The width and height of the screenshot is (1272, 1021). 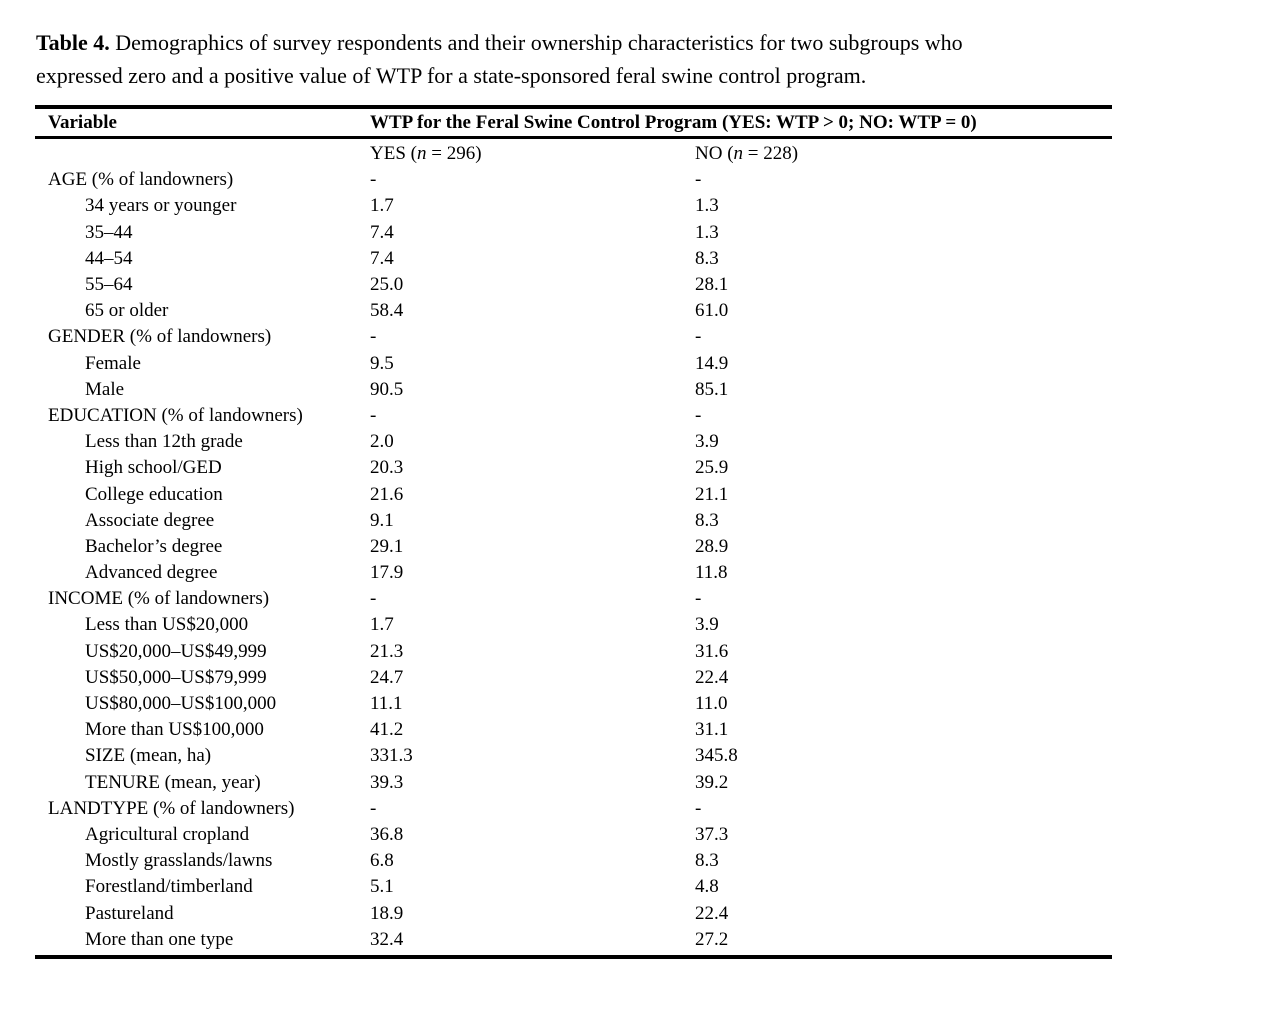 I want to click on row-value-no: 27.2, so click(x=712, y=939).